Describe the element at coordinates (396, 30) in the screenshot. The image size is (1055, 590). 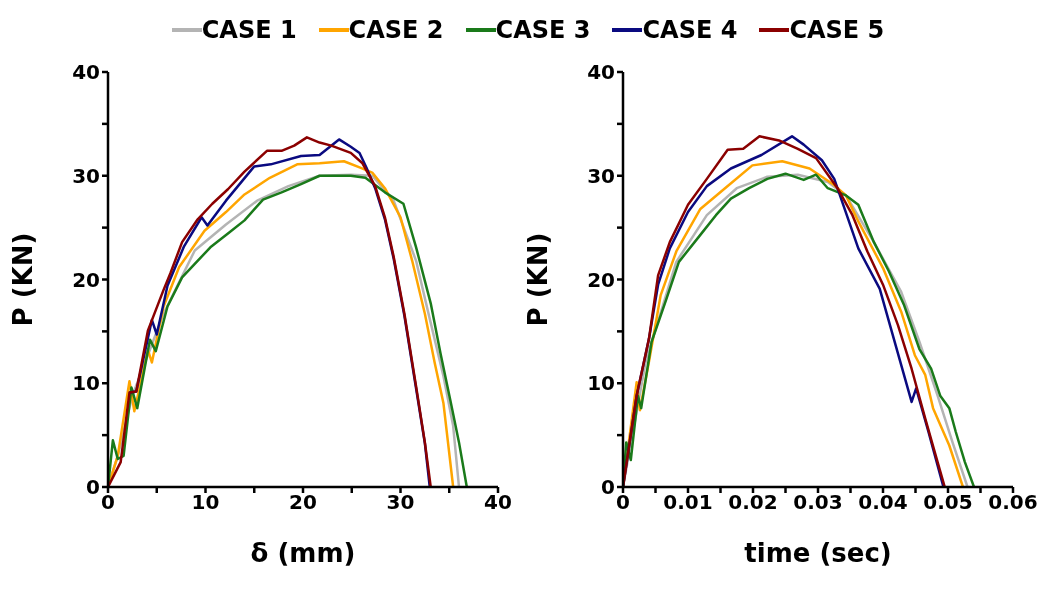
I see `legend-label: CASE 2` at that location.